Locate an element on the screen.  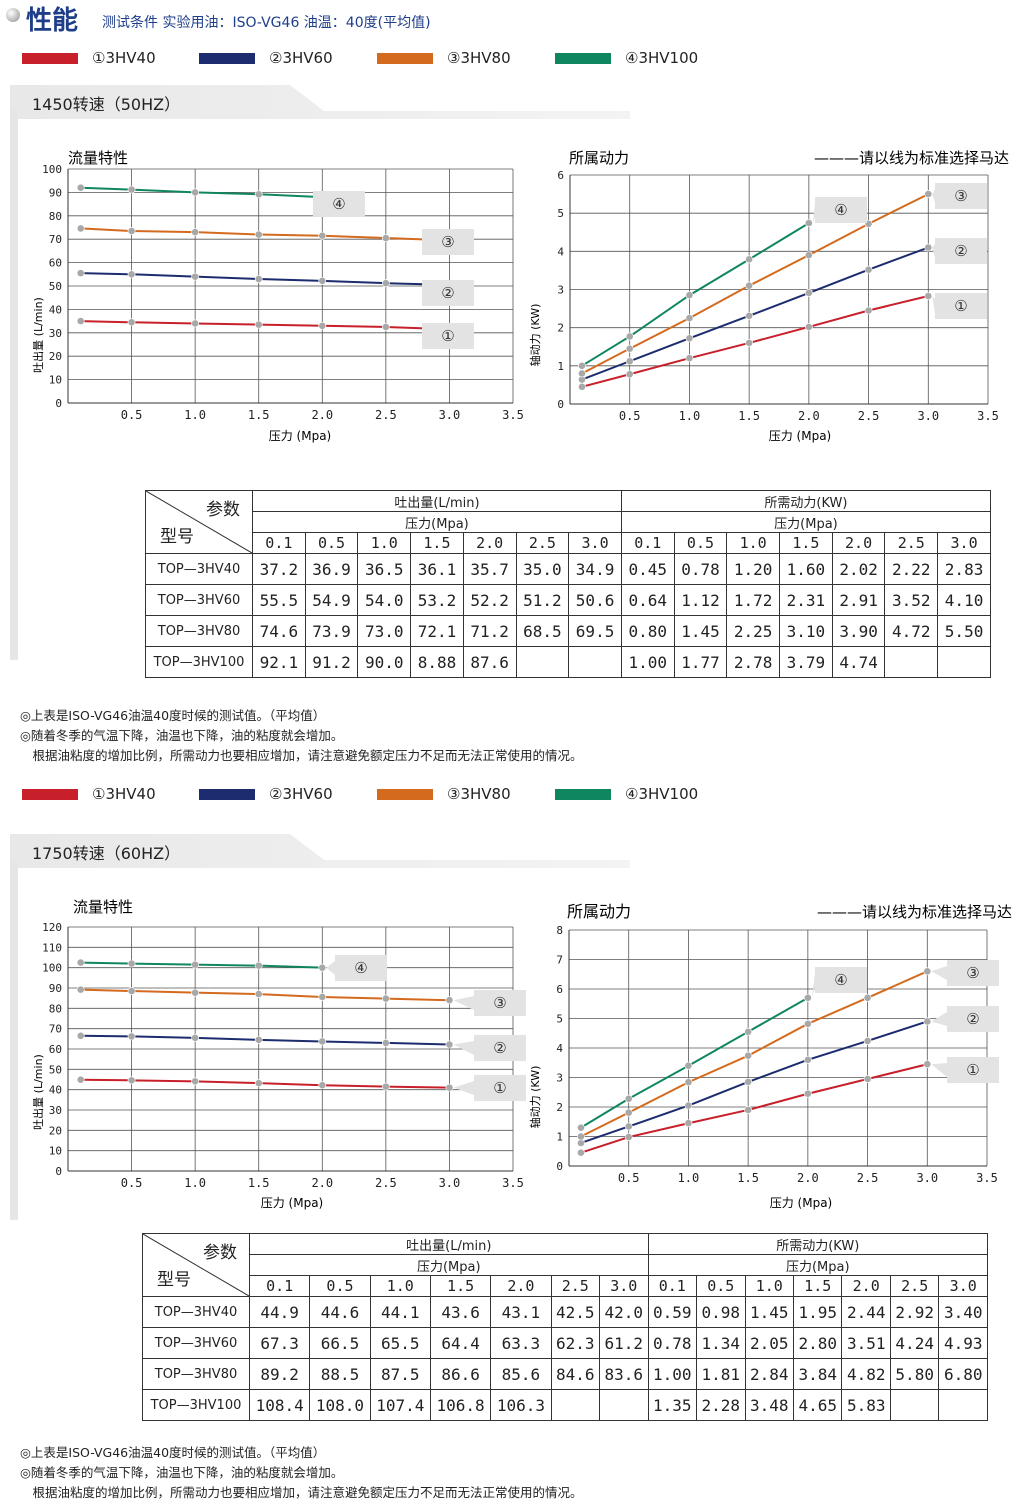
section-title: 1750转速（60HZ） is located at coordinates (106, 853).